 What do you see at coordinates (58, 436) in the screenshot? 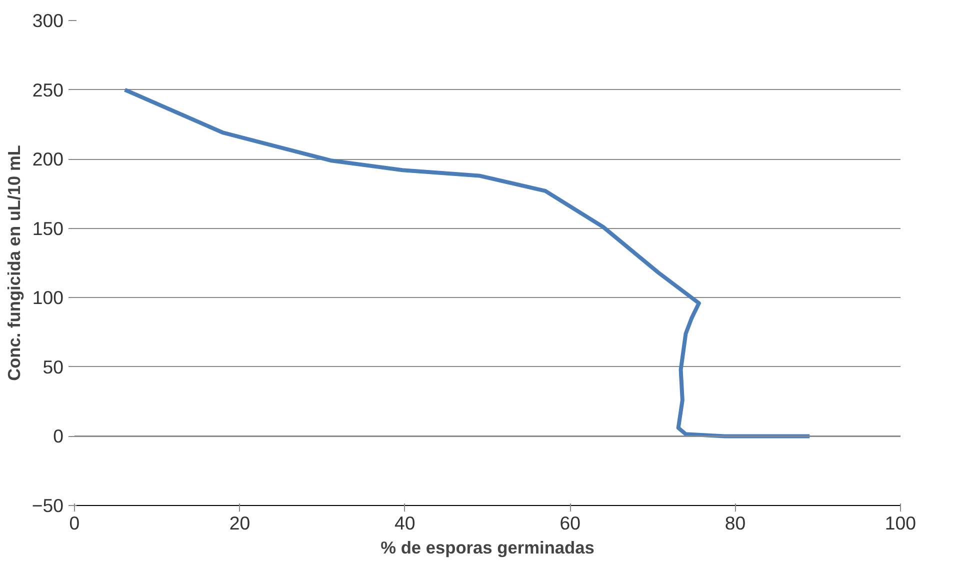
I see `y-tick-label: 0` at bounding box center [58, 436].